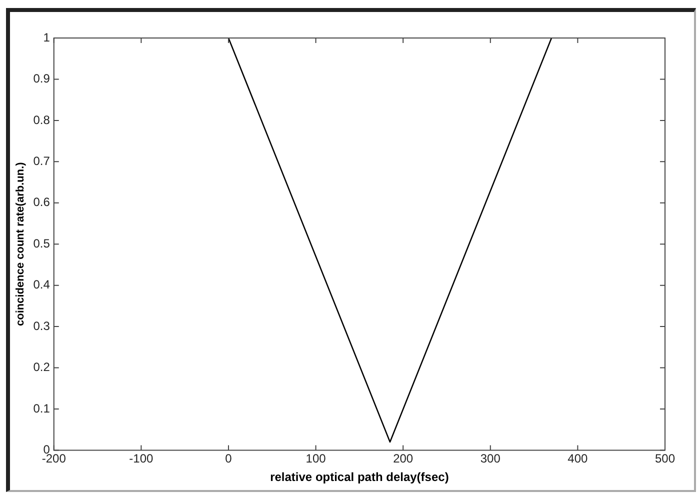 This screenshot has width=700, height=495. What do you see at coordinates (665, 459) in the screenshot?
I see `x-tick-label: 500` at bounding box center [665, 459].